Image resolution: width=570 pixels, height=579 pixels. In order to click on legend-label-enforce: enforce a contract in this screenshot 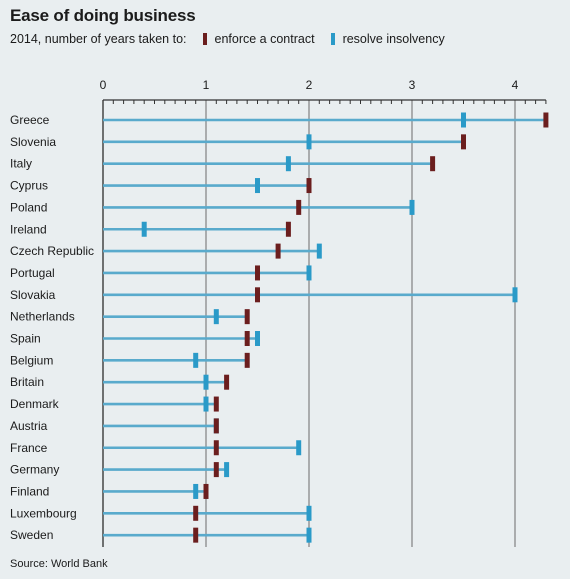, I will do `click(264, 39)`.